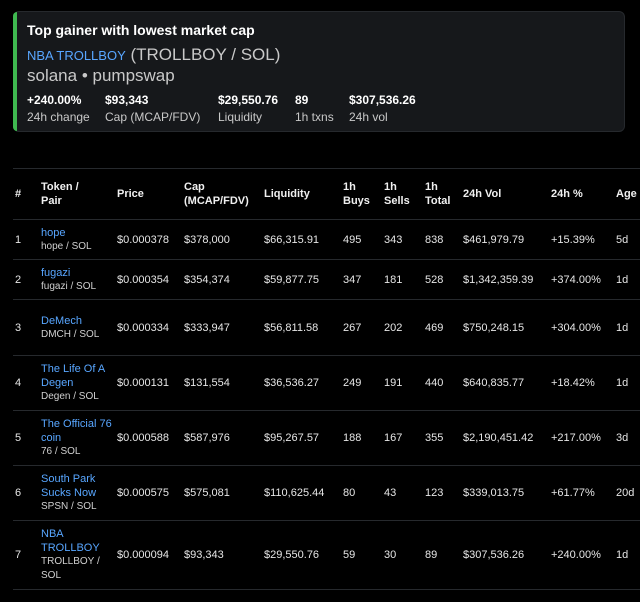 This screenshot has width=640, height=602. I want to click on cell-age: 20d, so click(627, 493).